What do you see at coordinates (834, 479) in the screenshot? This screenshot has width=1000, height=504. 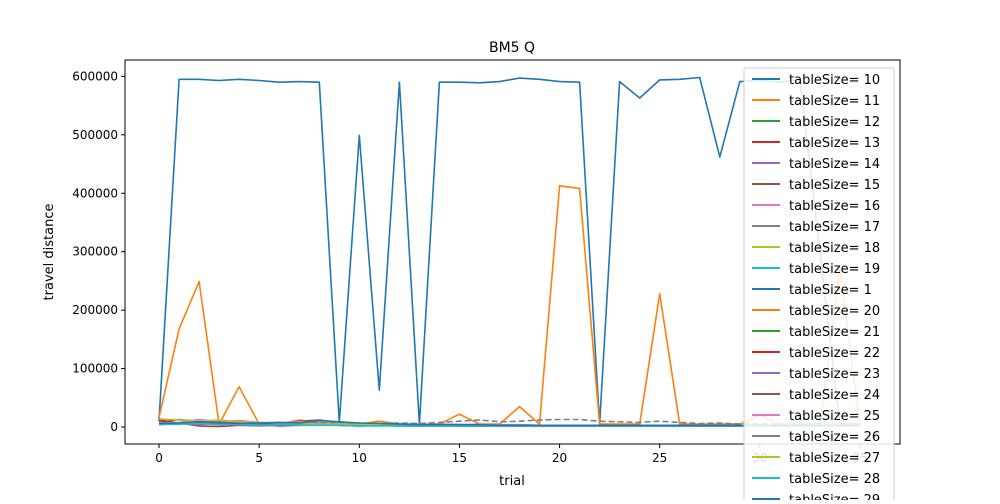 I see `legend-label: tableSize= 28` at bounding box center [834, 479].